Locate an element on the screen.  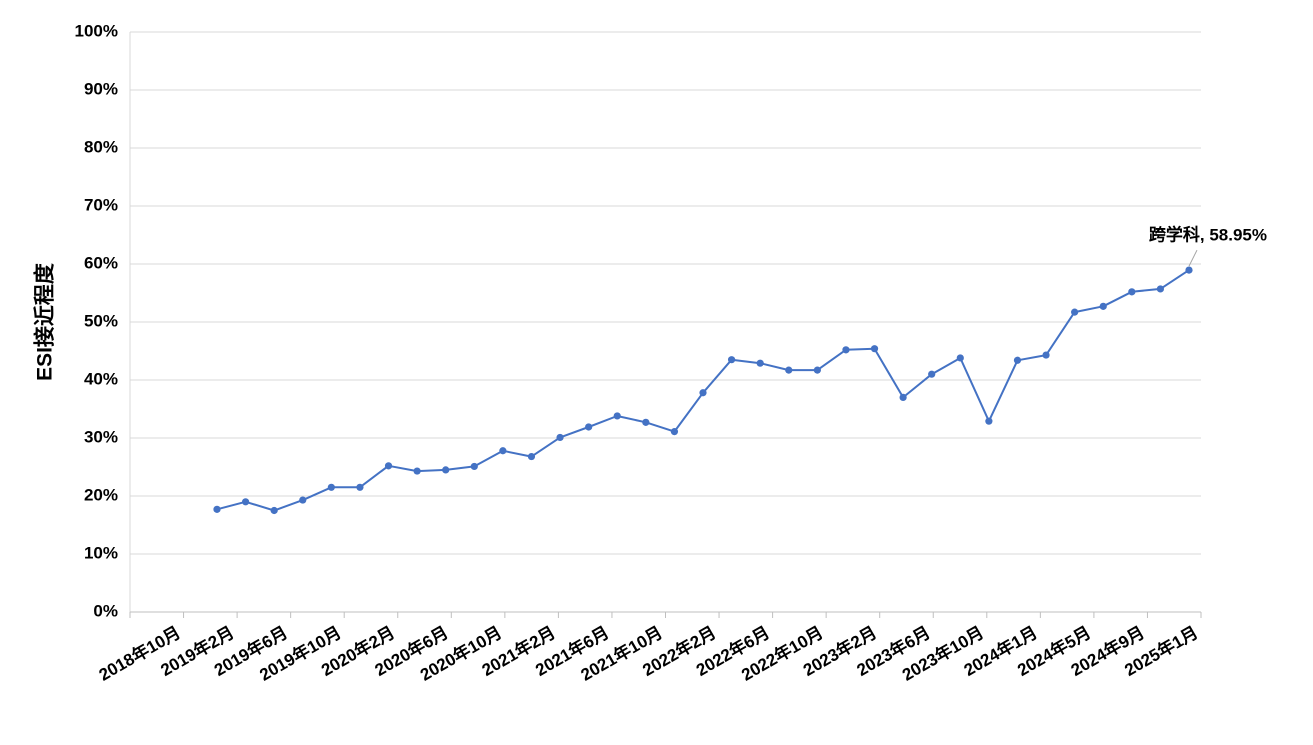
y-tick-label: 50% is located at coordinates (101, 320).